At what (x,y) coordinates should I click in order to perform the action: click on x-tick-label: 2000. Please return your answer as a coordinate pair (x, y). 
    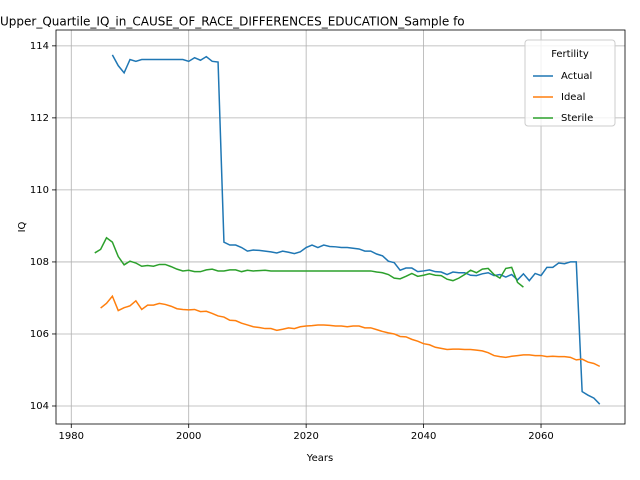
    Looking at the image, I should click on (188, 436).